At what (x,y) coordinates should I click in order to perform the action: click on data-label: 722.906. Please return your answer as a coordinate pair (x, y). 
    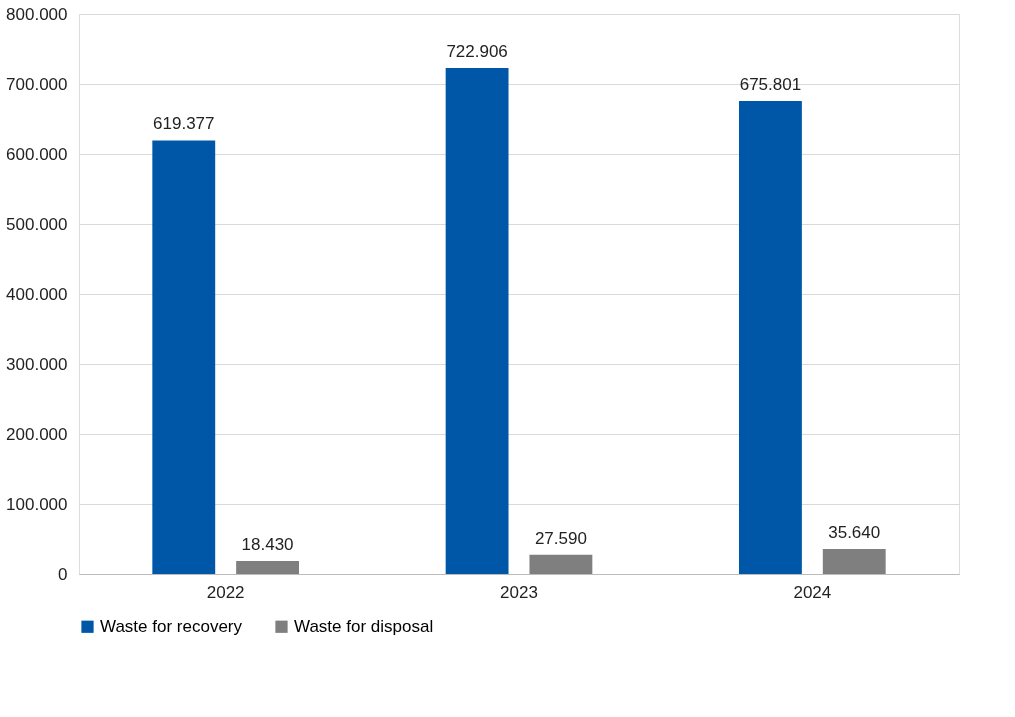
    Looking at the image, I should click on (477, 51).